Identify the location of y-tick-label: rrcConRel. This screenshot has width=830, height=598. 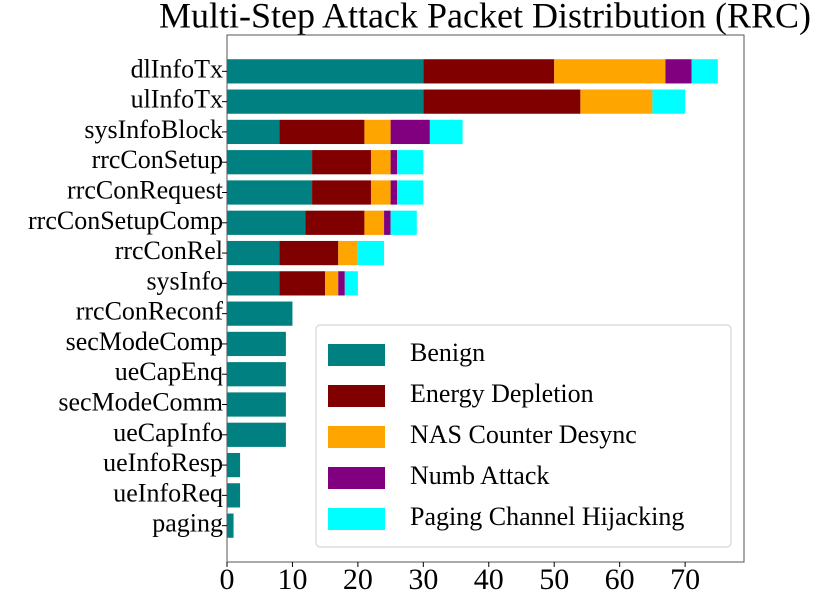
(169, 250).